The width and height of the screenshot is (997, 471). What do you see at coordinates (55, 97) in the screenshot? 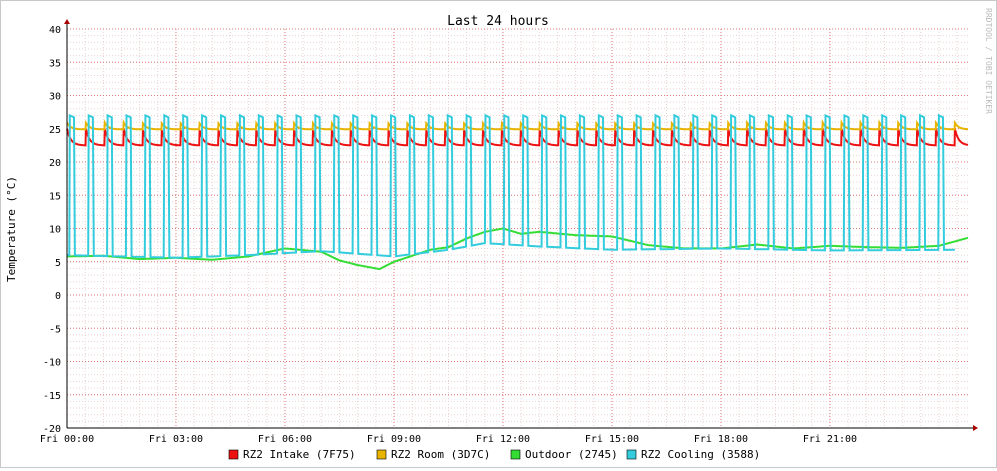
I see `y-tick-label: 30` at bounding box center [55, 97].